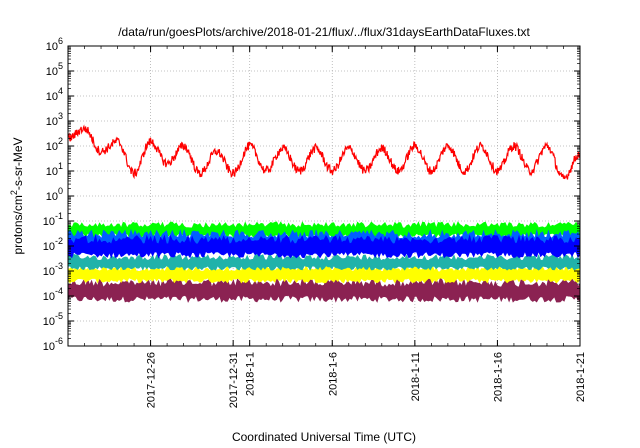 This screenshot has width=640, height=448. What do you see at coordinates (53, 219) in the screenshot?
I see `y-tick-label: 10⁻¹` at bounding box center [53, 219].